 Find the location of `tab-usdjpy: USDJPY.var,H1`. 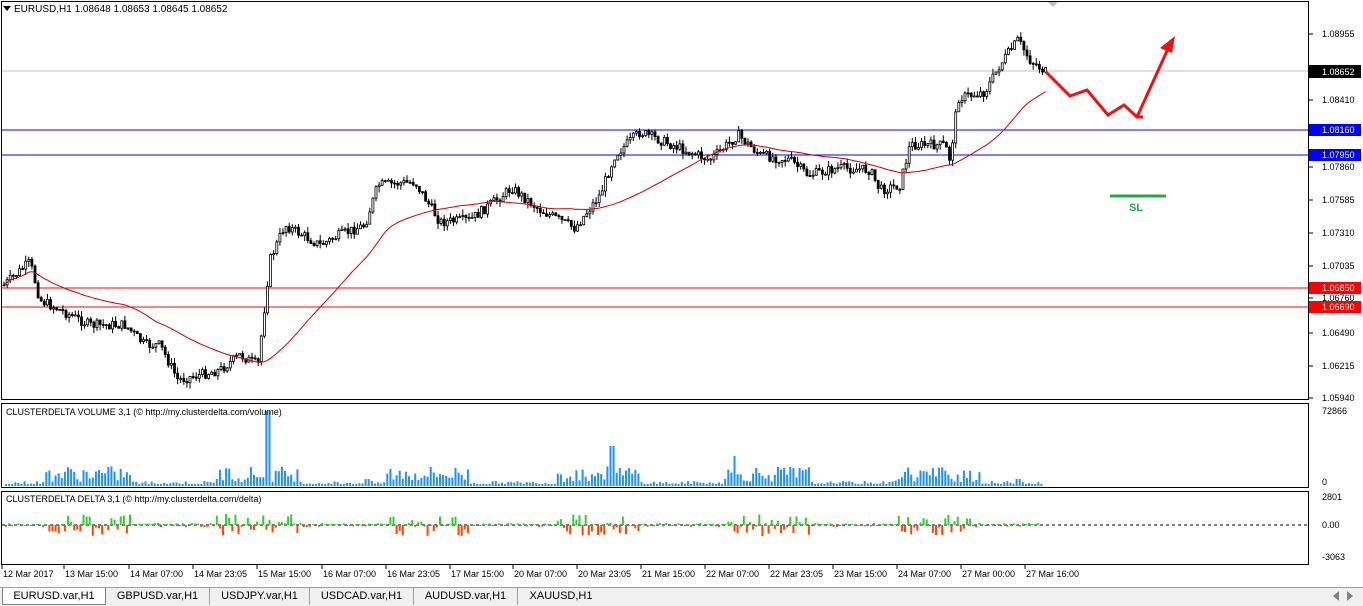

tab-usdjpy: USDJPY.var,H1 is located at coordinates (260, 596).